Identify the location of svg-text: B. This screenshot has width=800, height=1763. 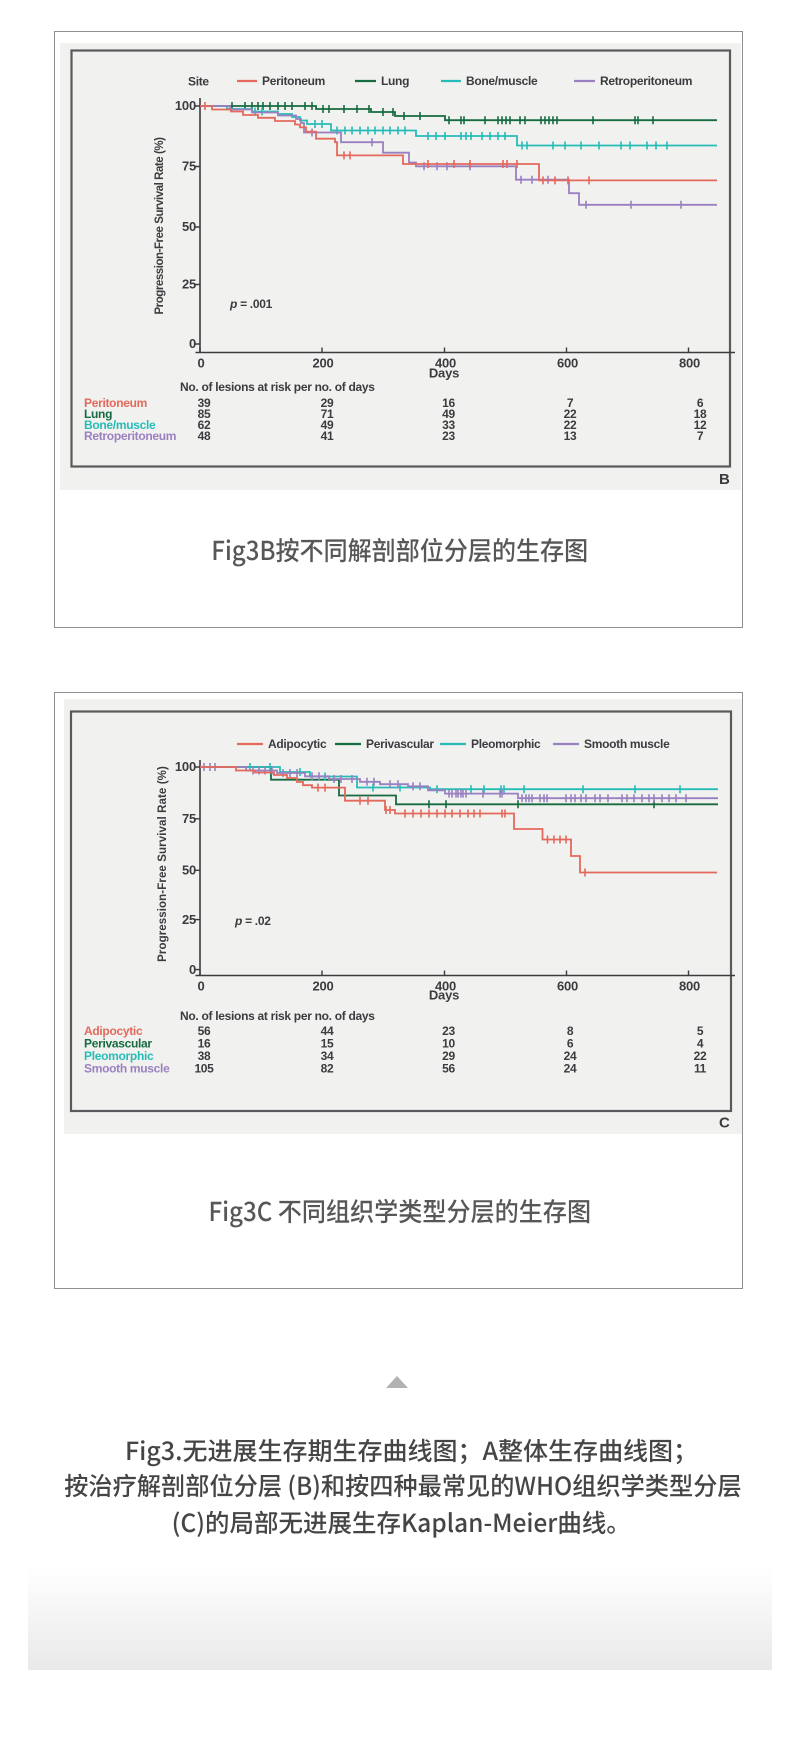
(724, 479).